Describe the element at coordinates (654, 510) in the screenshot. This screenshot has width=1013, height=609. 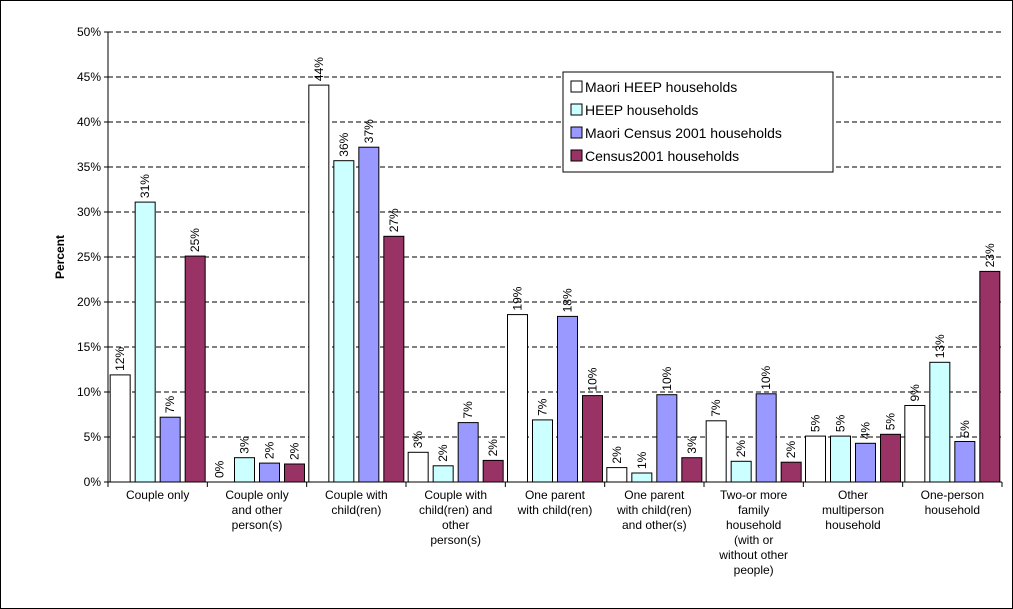
I see `x-category-label: One parent with child(ren) and other(s)` at that location.